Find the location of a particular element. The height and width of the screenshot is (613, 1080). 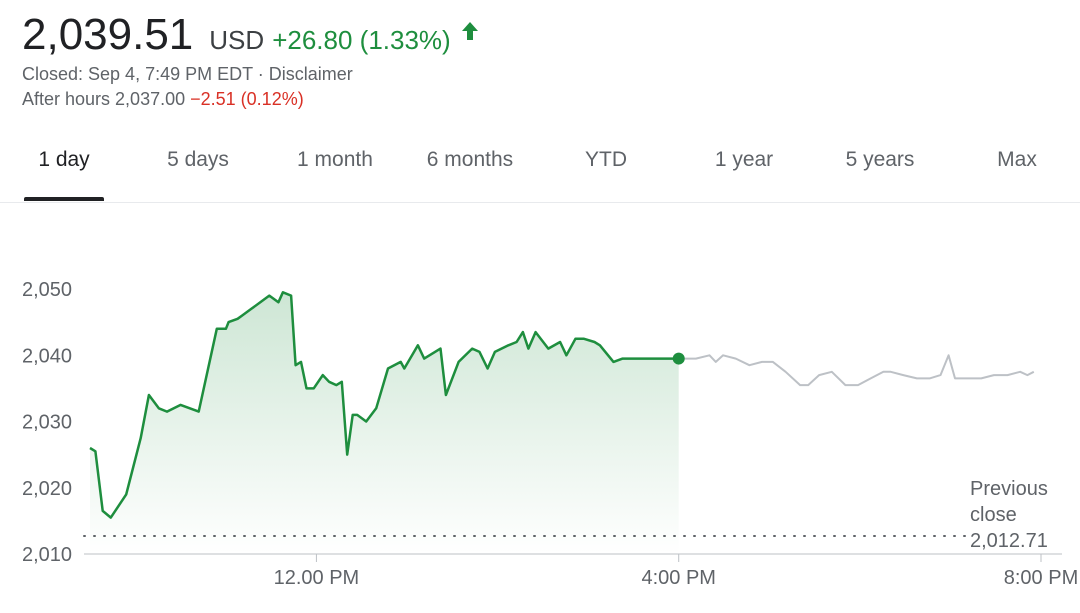

tab-1-day: 1 day is located at coordinates (64, 159).